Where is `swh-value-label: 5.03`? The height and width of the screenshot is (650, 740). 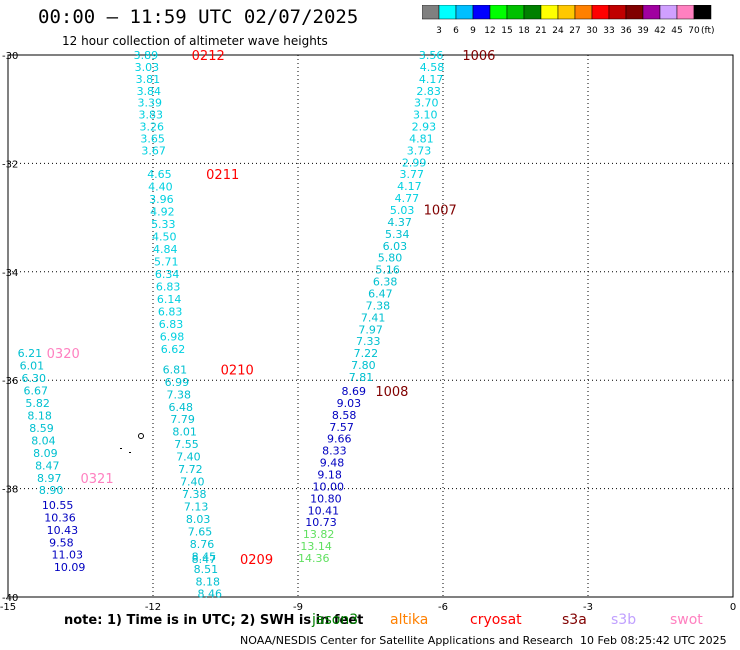
swh-value-label: 5.03 is located at coordinates (402, 210).